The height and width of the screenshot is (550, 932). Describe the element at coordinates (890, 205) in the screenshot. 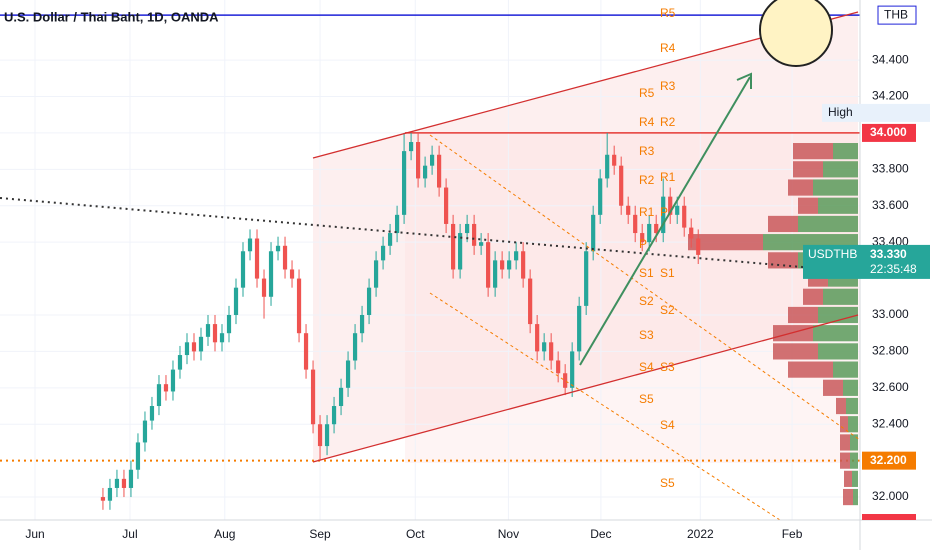

I see `y-tick-label: 33.600` at that location.